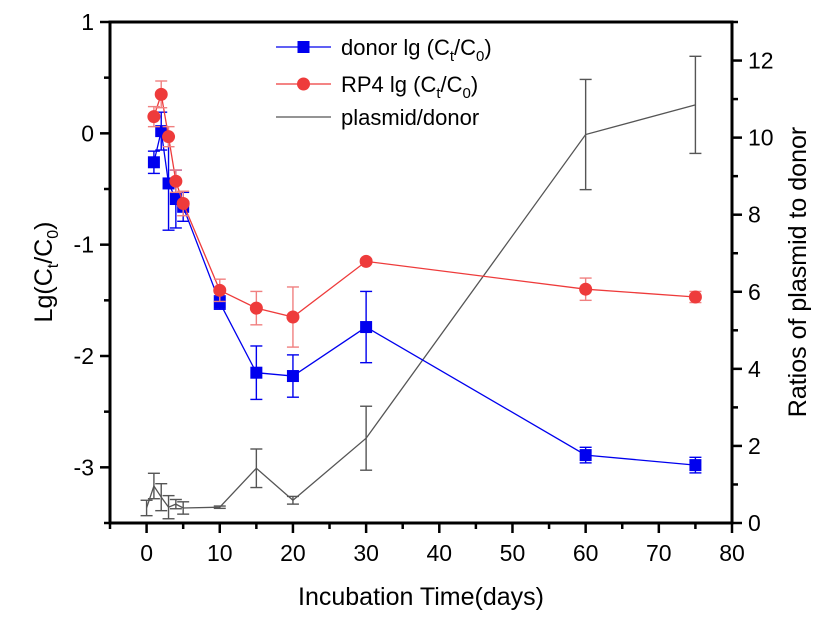 The height and width of the screenshot is (623, 836). I want to click on y-left-title-end: ), so click(44, 226).